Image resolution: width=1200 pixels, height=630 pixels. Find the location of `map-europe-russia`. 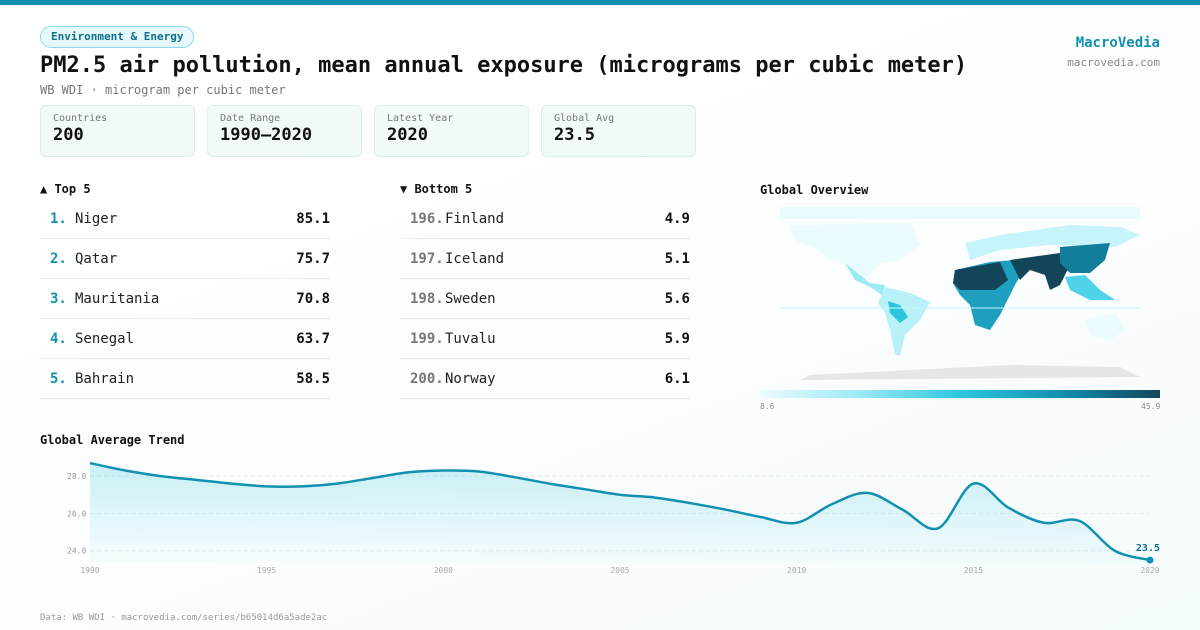

map-europe-russia is located at coordinates (1052, 242).